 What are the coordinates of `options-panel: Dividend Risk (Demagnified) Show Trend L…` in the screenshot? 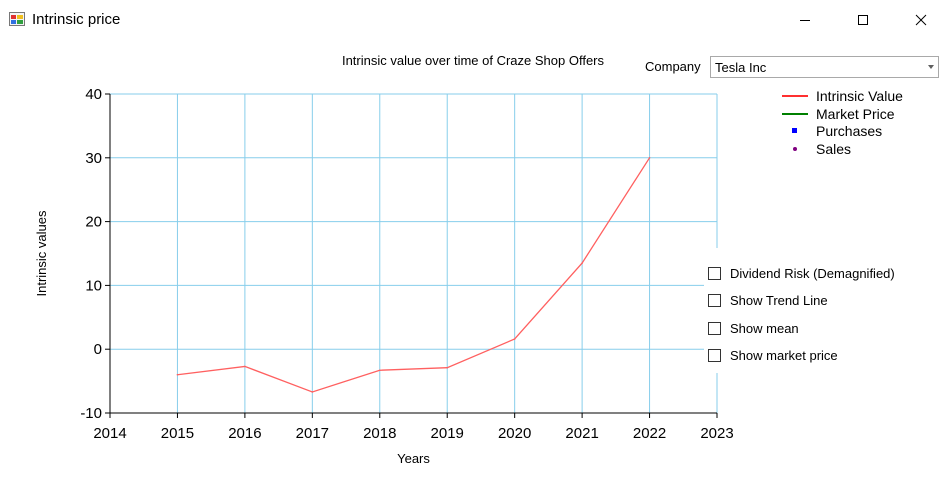 It's located at (810, 310).